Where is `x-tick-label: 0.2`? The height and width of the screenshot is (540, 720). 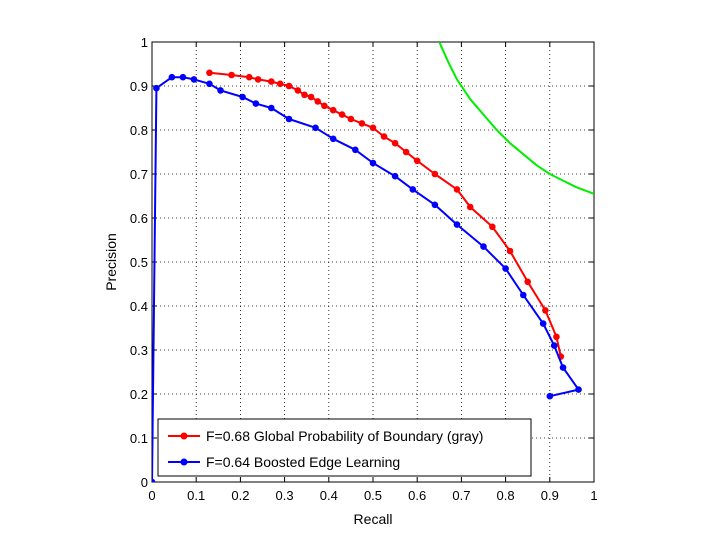 x-tick-label: 0.2 is located at coordinates (240, 495).